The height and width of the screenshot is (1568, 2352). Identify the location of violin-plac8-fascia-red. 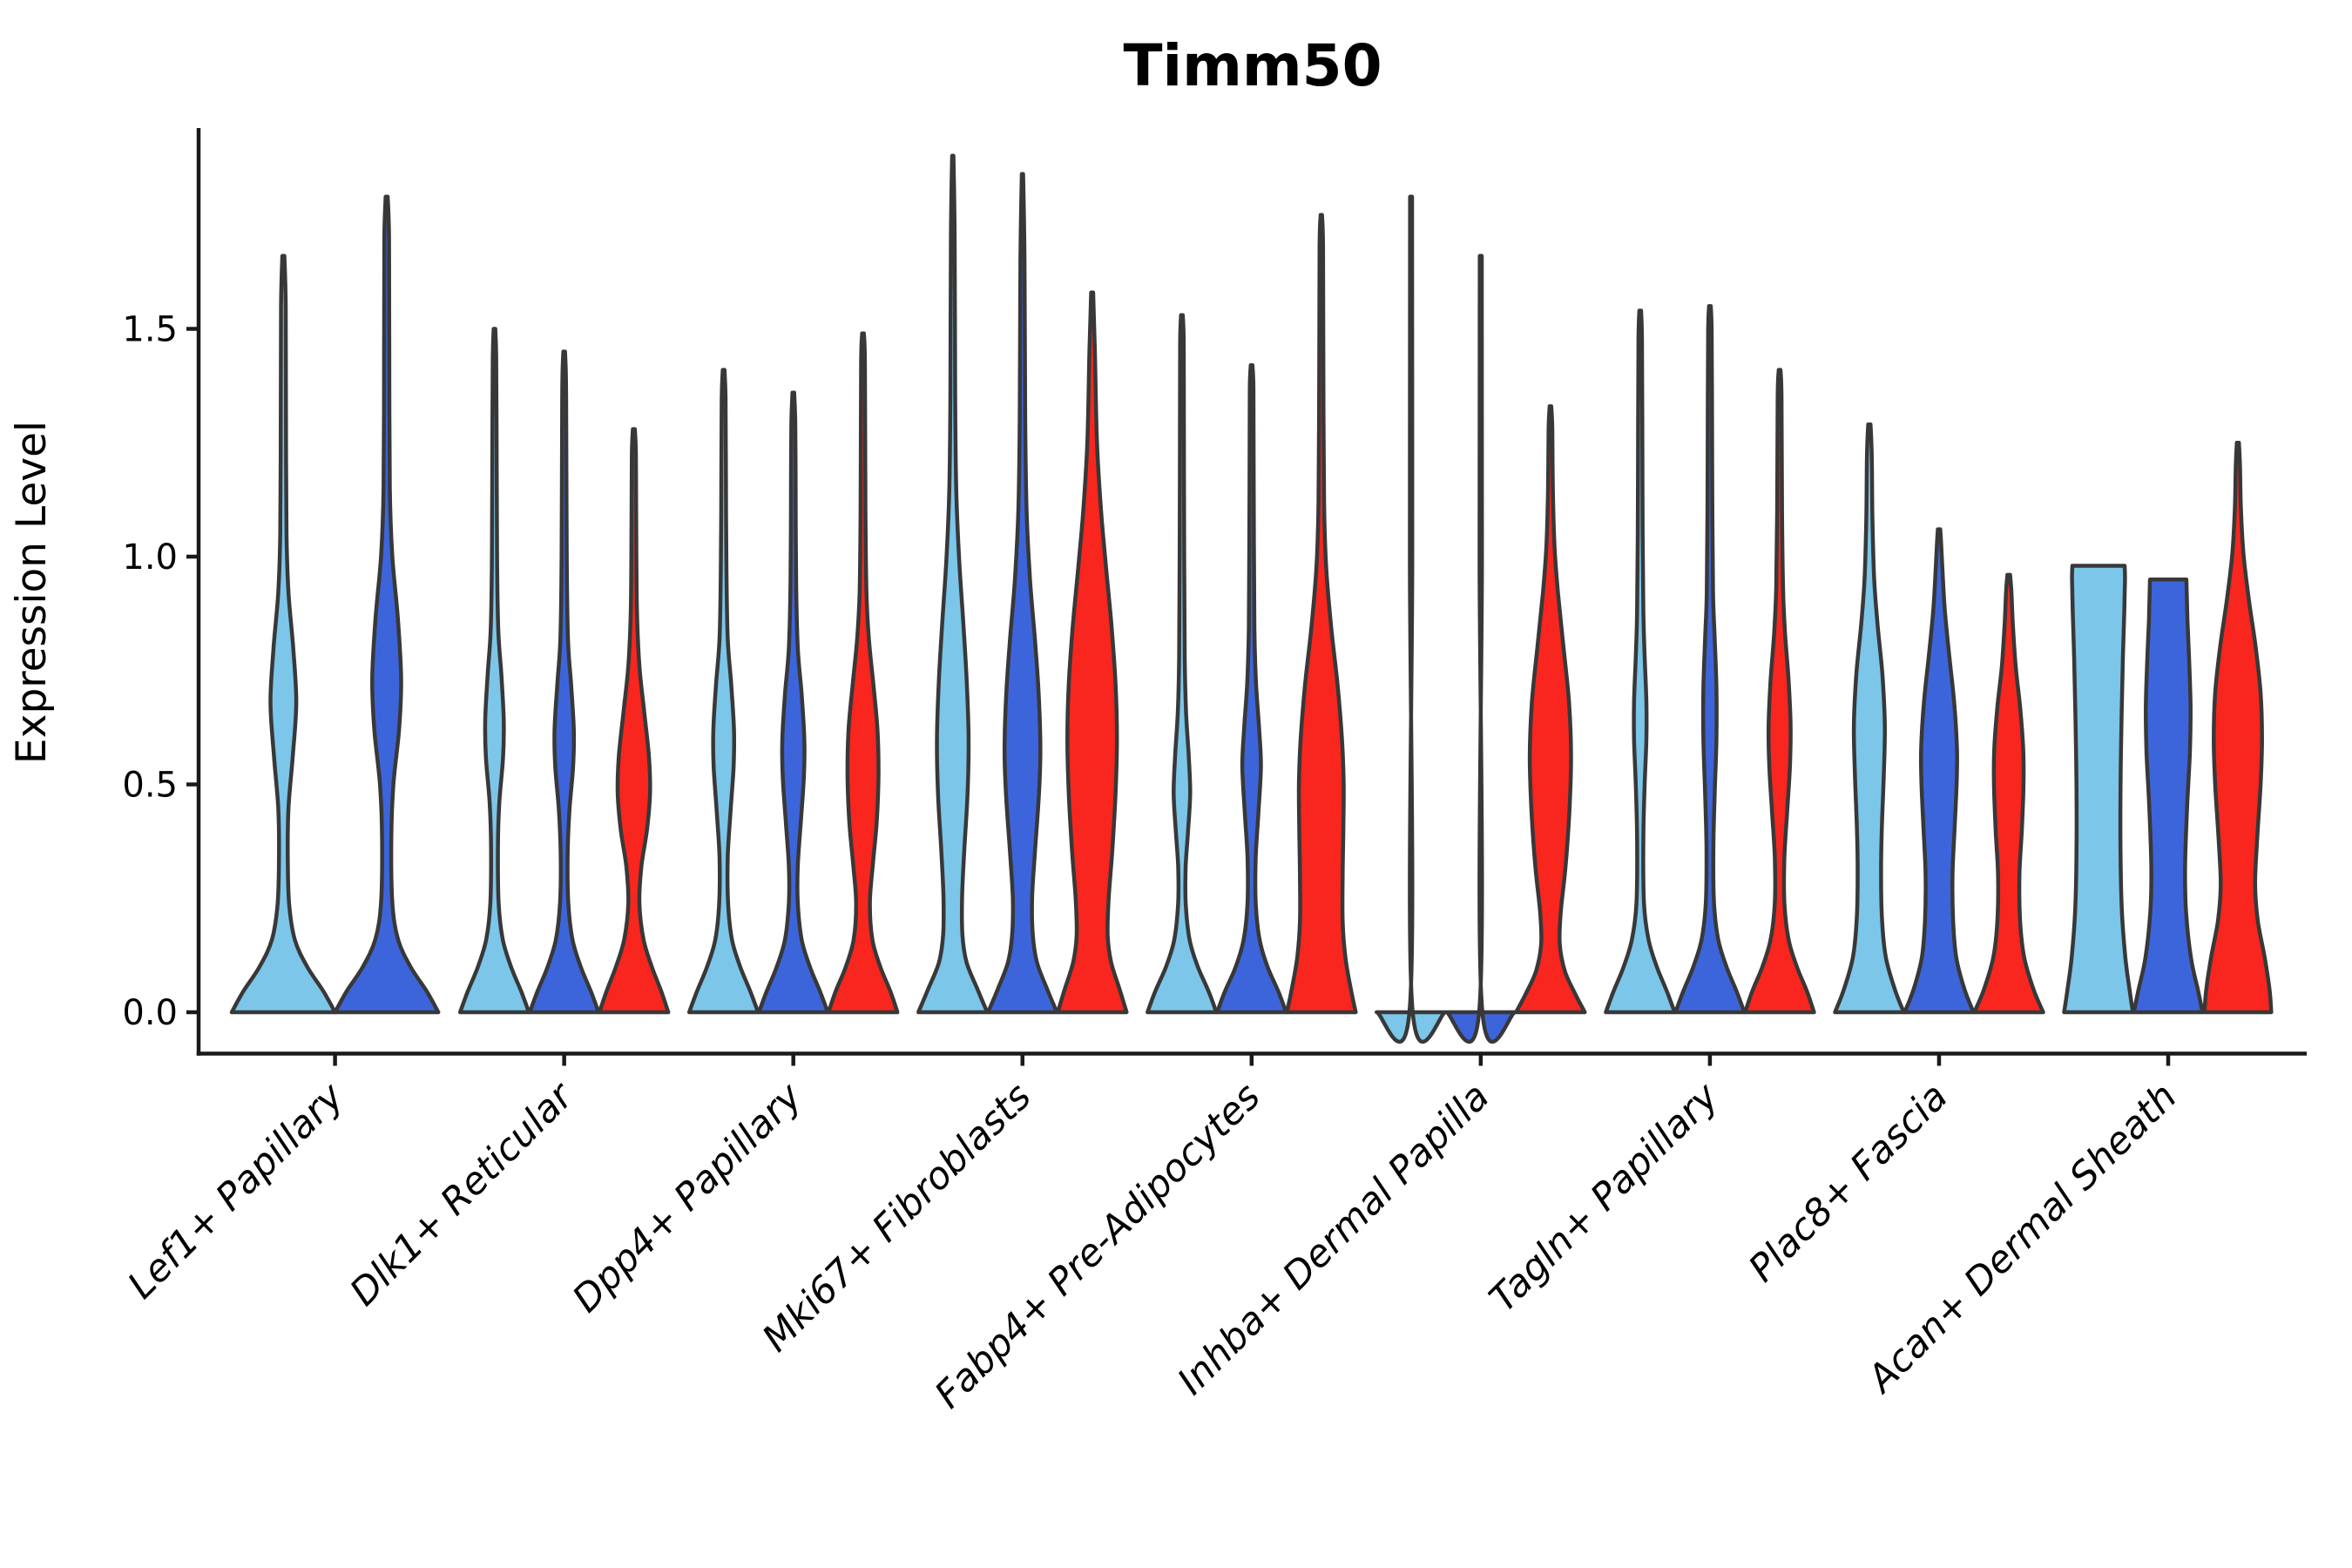
(2008, 793).